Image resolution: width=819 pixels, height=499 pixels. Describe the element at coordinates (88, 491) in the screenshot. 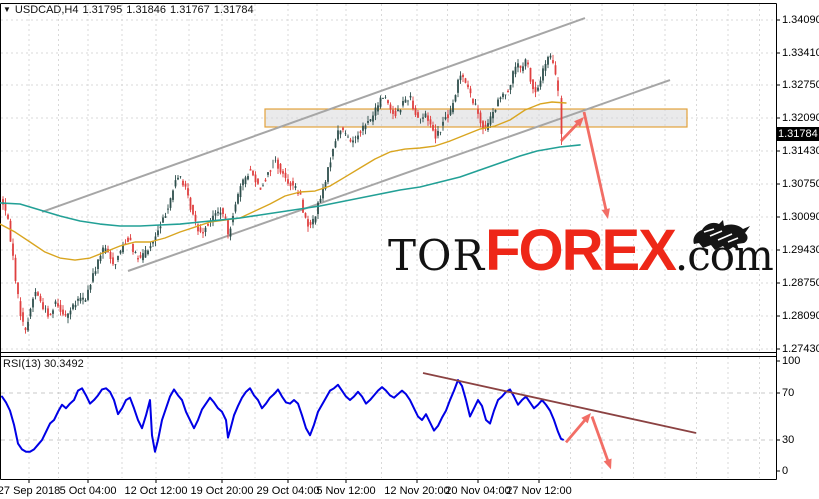

I see `time-axis-label: 5 Oct 04:00` at that location.